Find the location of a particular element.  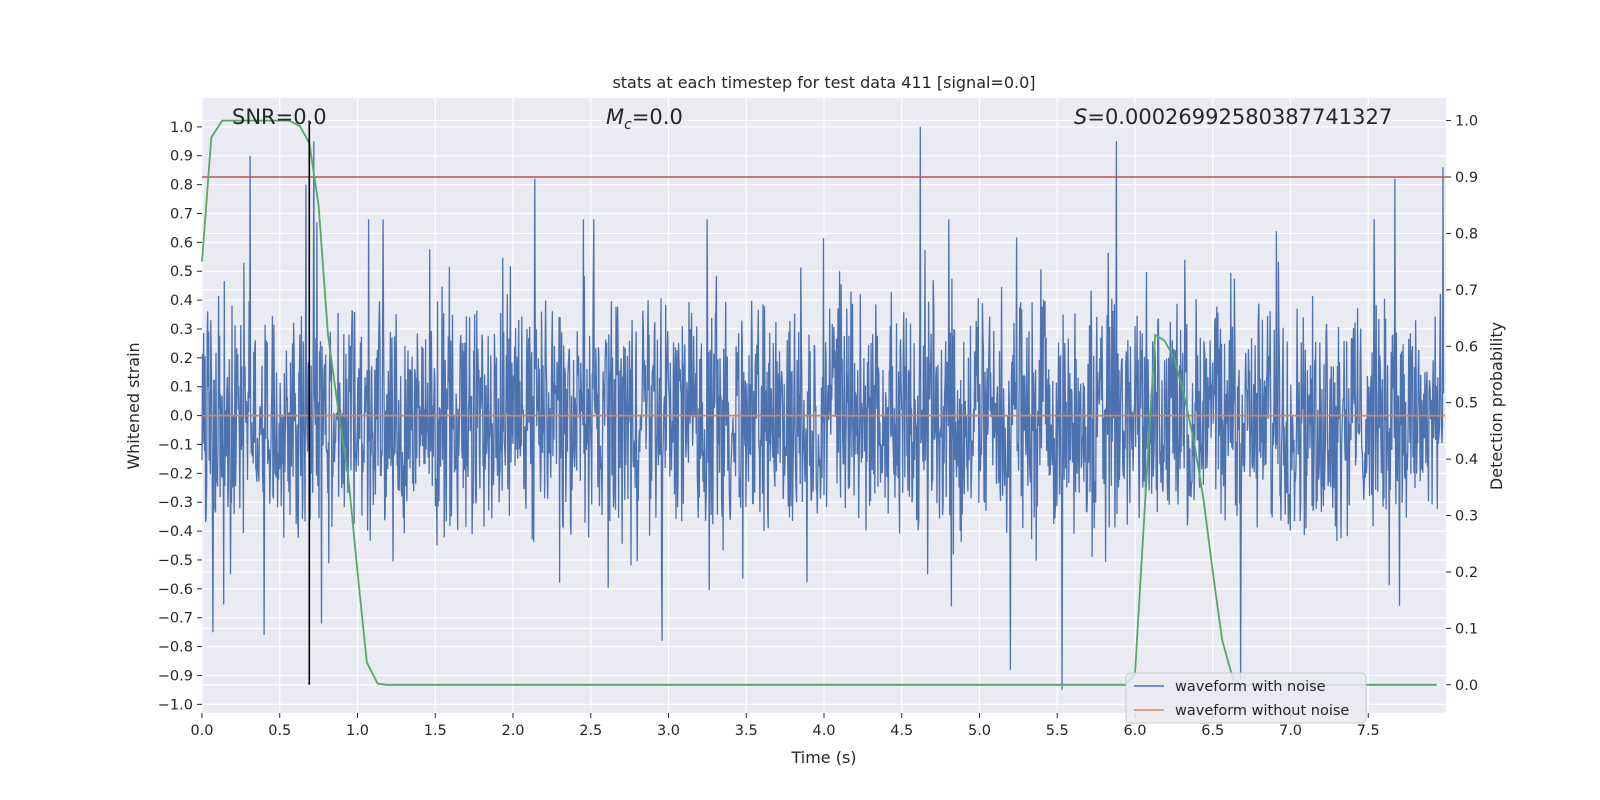

mc-subscript: c is located at coordinates (628, 125).